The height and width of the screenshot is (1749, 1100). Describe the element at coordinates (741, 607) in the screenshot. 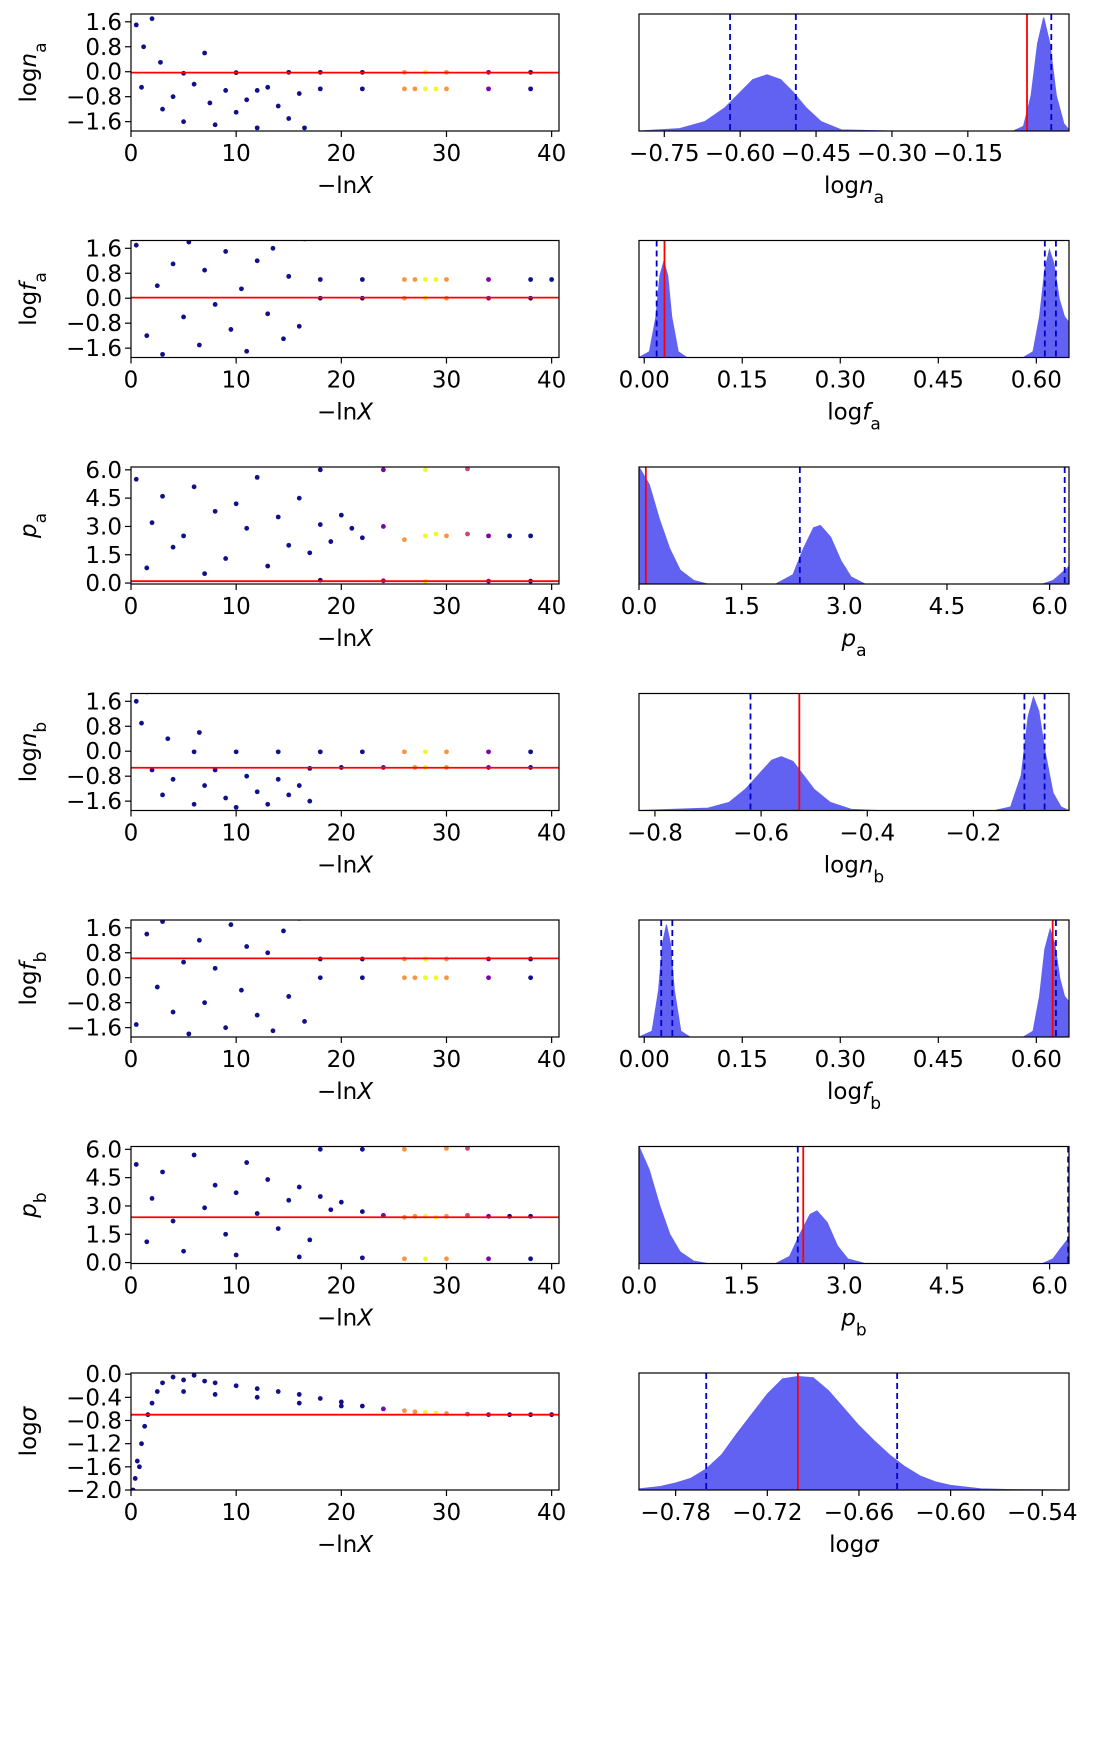

I see `x-tick-label: 1.5` at that location.